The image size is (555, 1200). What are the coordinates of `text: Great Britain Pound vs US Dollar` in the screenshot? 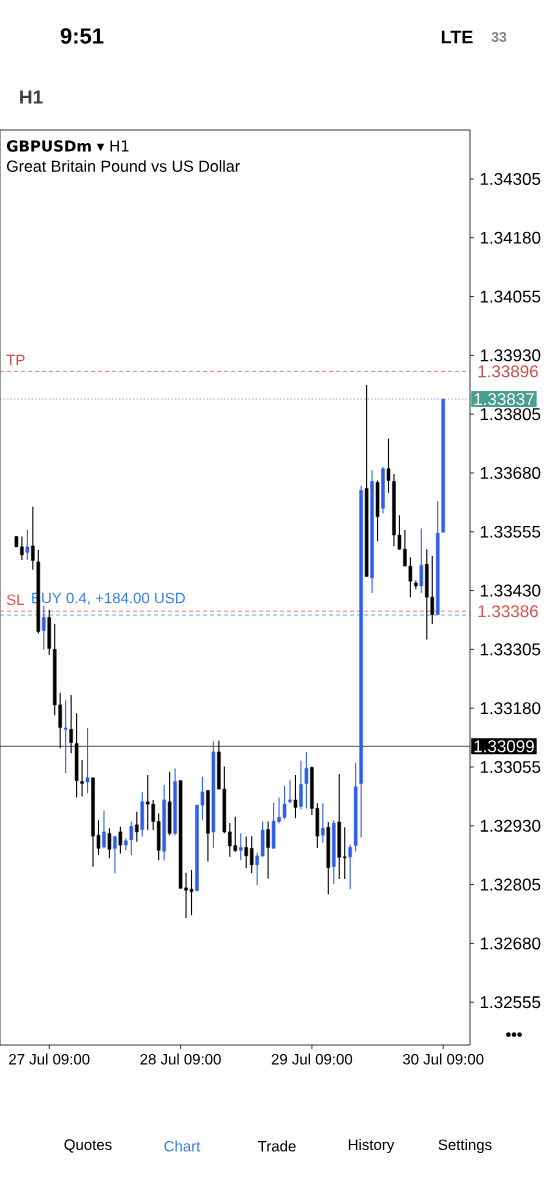 It's located at (123, 166).